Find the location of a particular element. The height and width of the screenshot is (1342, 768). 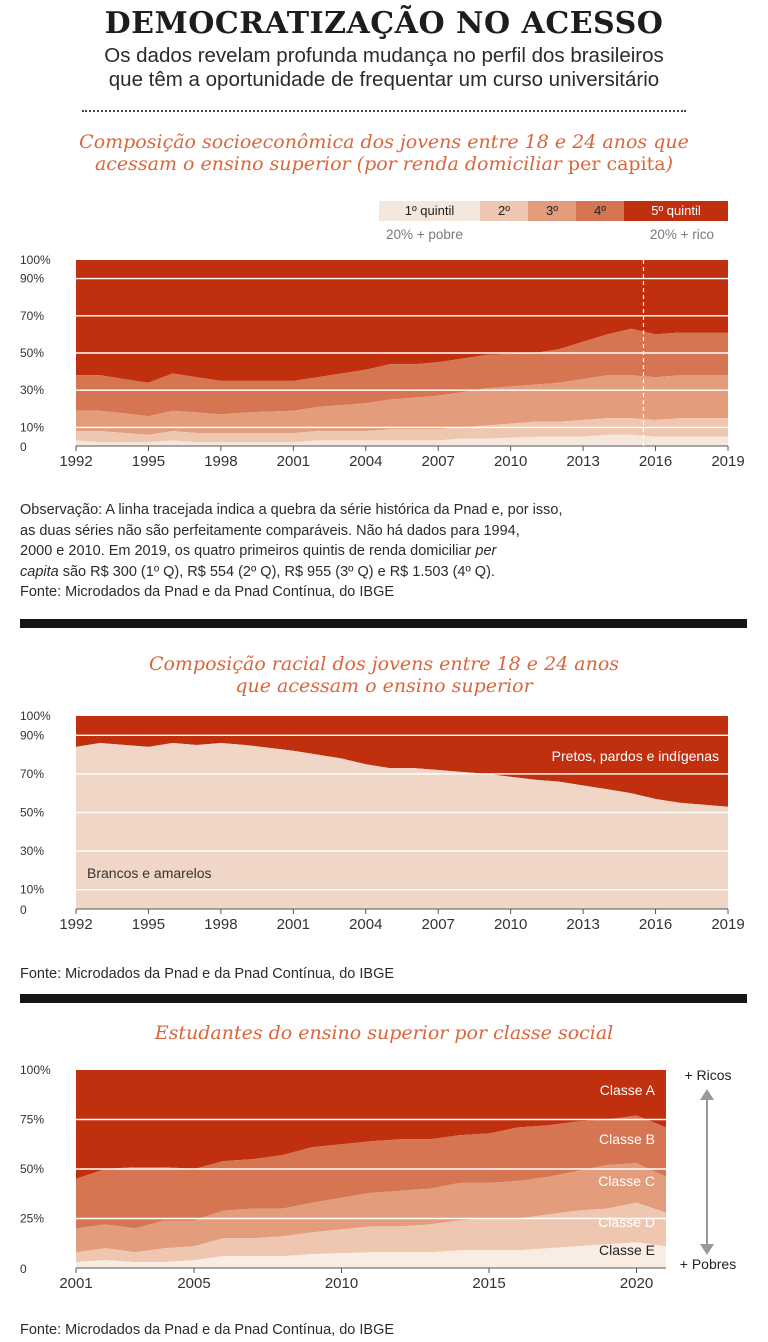

chart2-xtick-label-9: 2019 is located at coordinates (727, 924).